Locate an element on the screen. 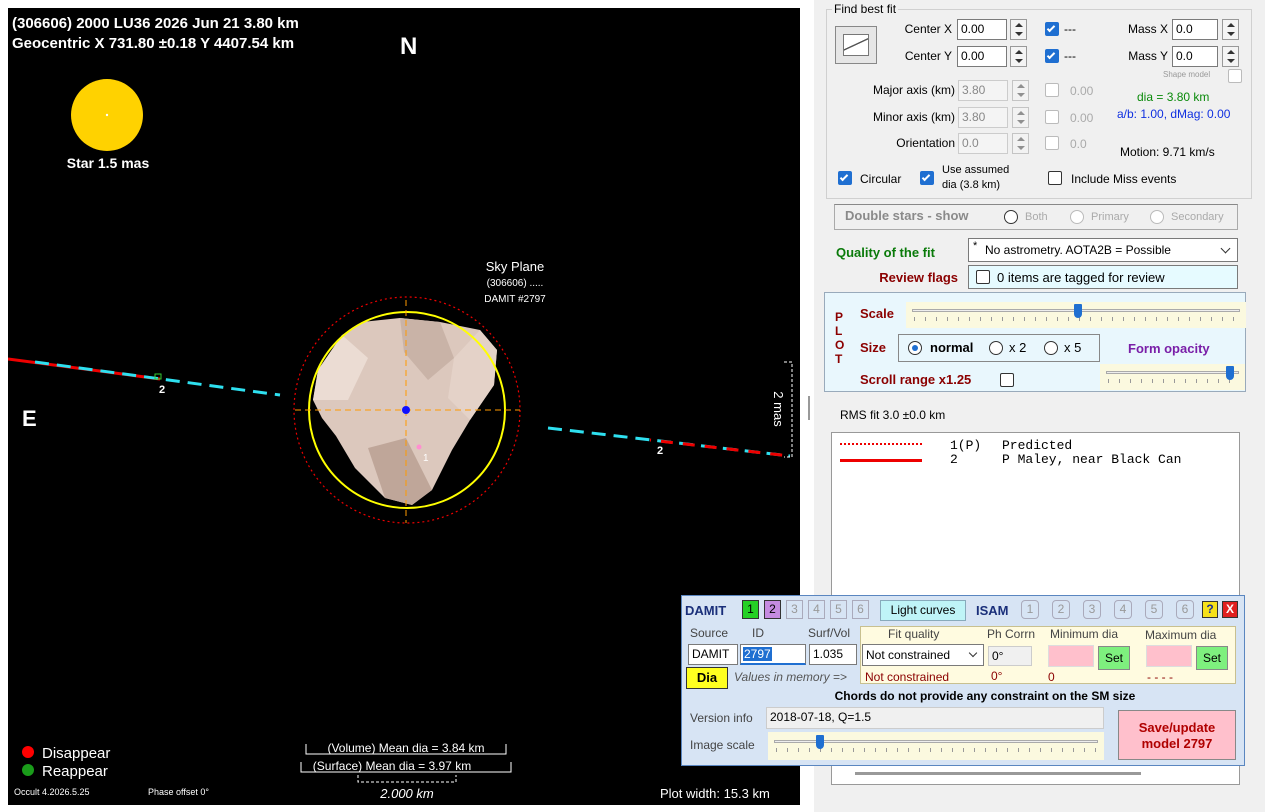 This screenshot has width=1265, height=812. asteroid-facet is located at coordinates (427, 349).